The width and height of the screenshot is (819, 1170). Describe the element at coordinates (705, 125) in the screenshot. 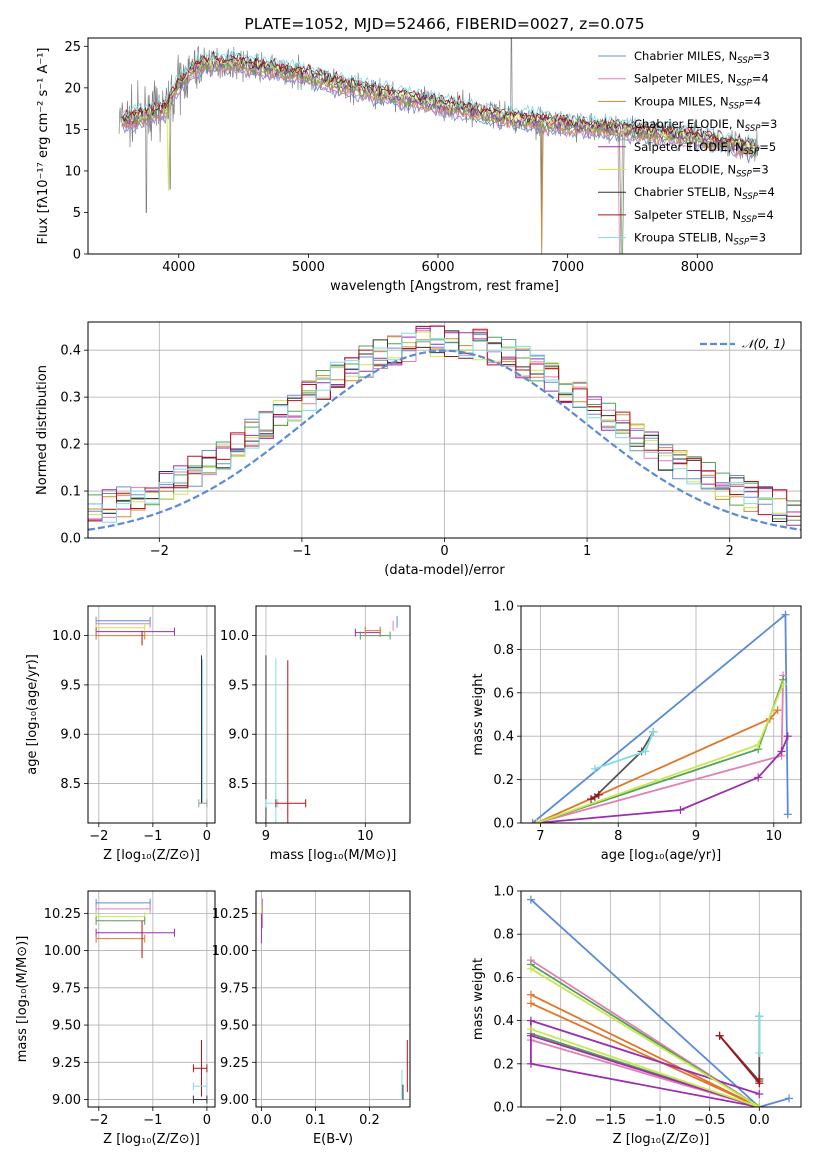

I see `legend-label: Chabrier ELODIE, NSSP=3` at that location.